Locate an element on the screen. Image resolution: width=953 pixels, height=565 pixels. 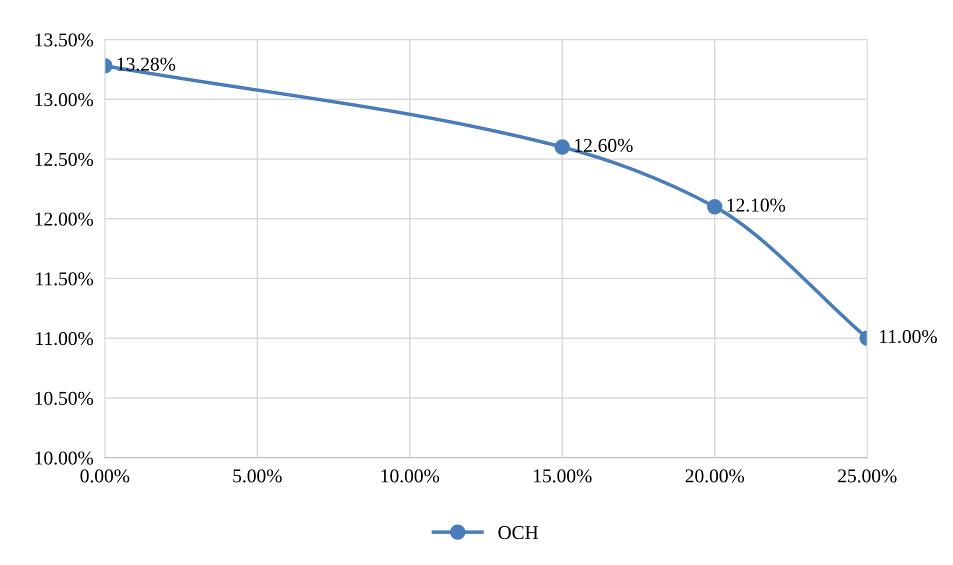
y-tick-label: 12.50% is located at coordinates (64, 159).